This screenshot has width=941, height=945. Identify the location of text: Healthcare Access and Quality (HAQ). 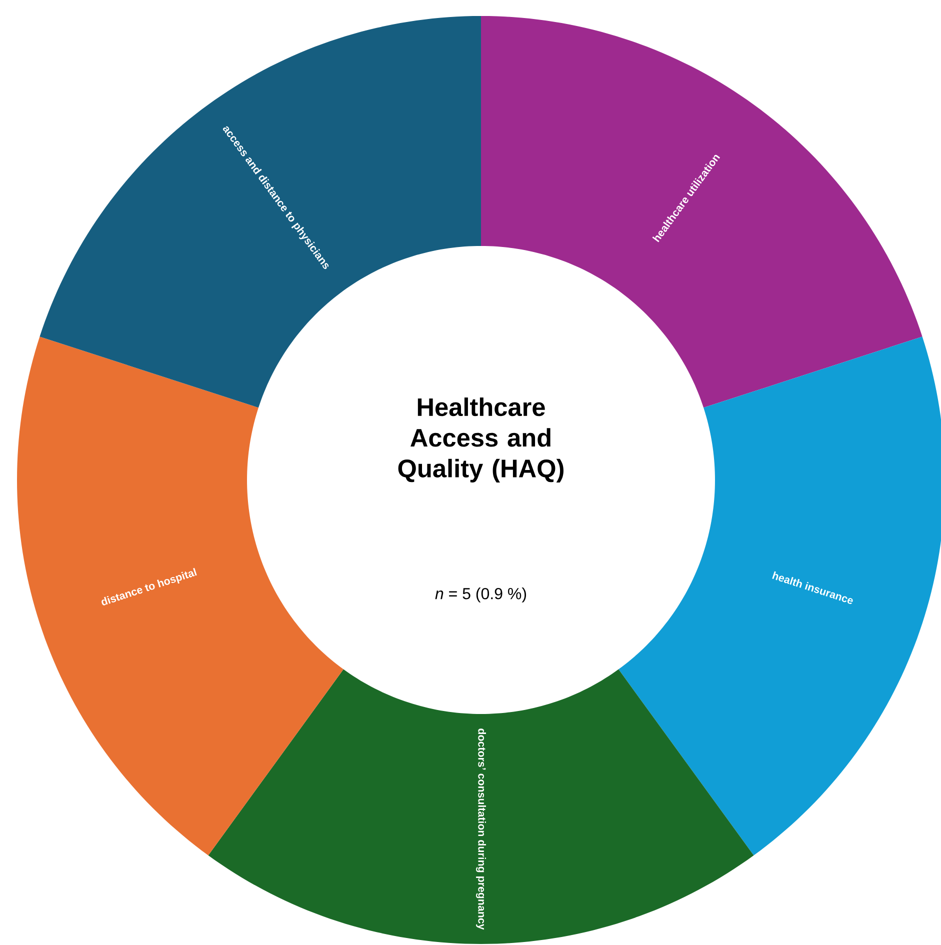
(481, 440).